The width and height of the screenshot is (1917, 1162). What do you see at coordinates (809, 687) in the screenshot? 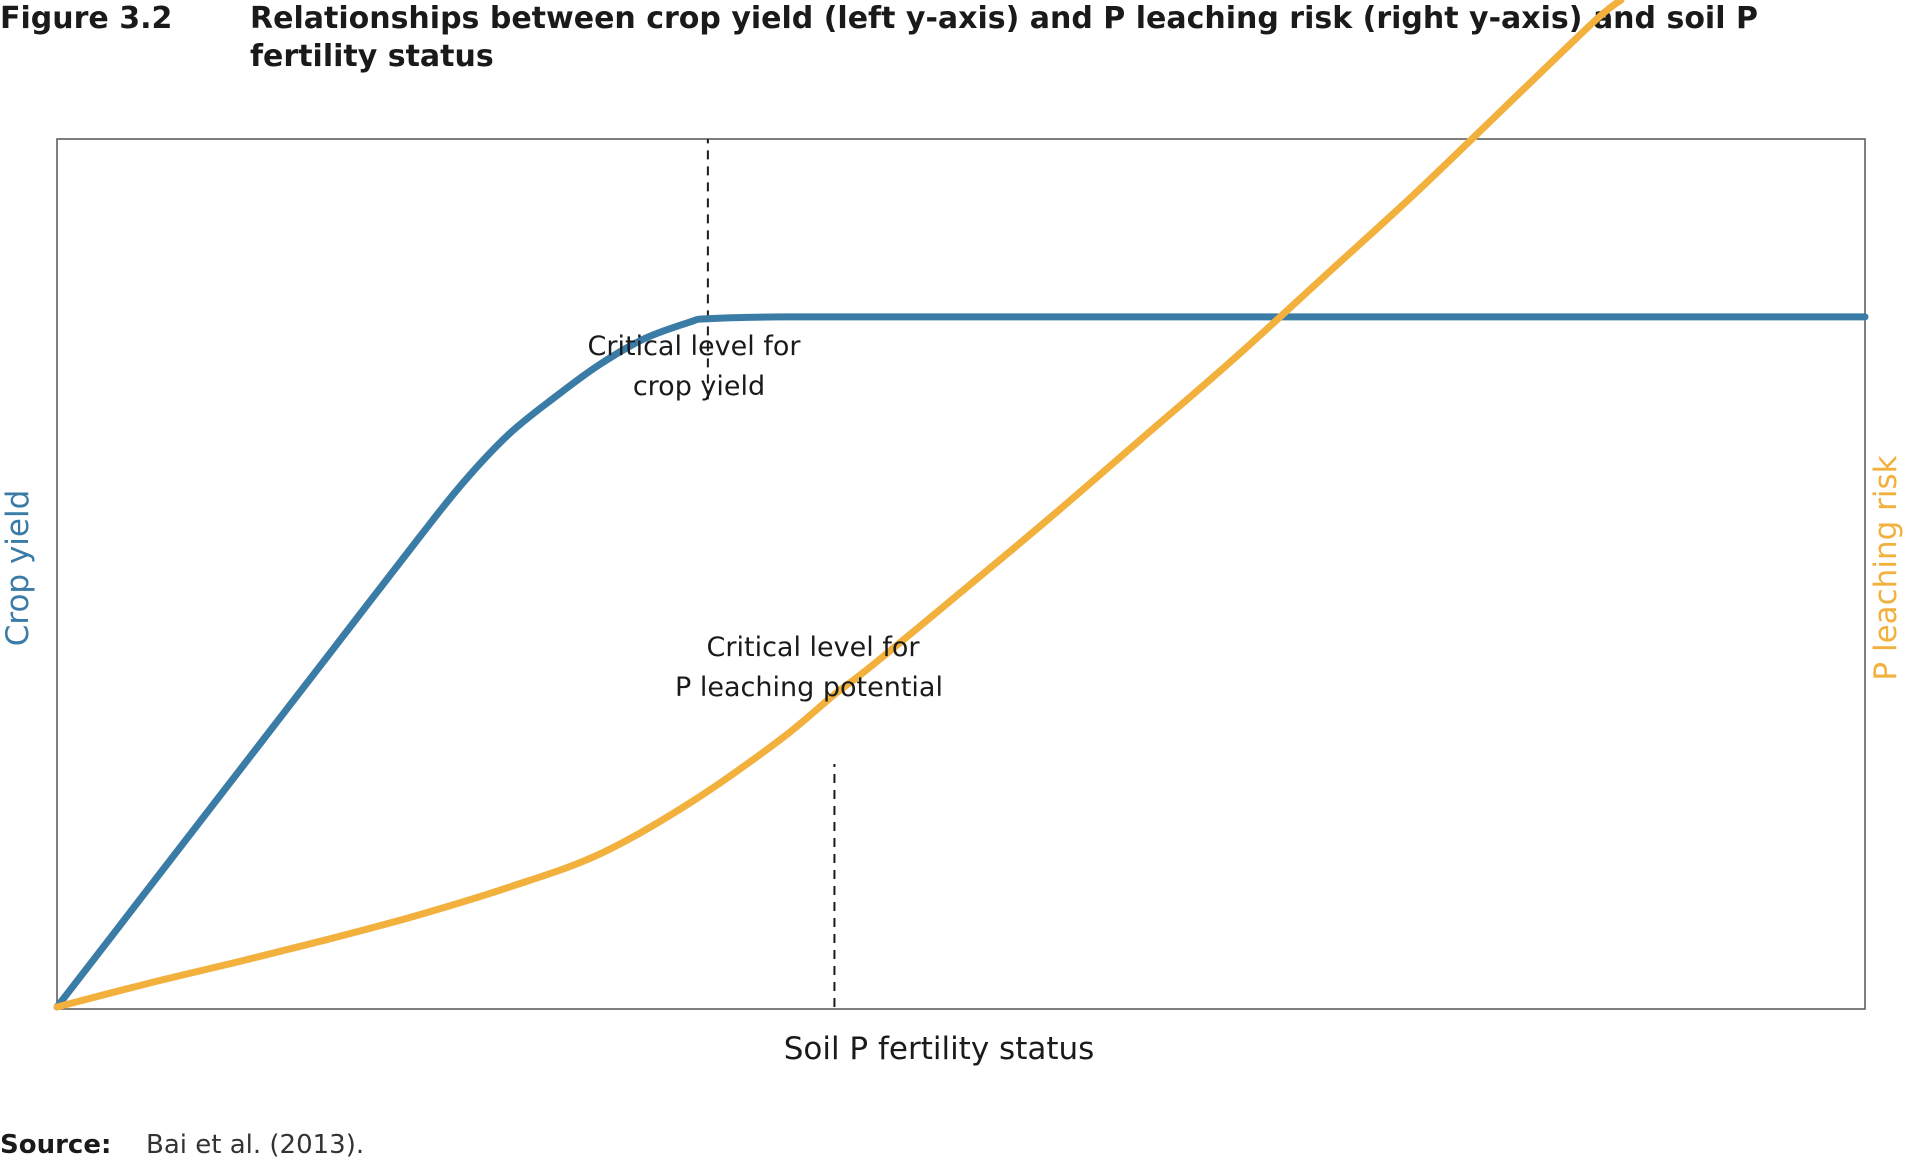
I see `annotation-p-leaching-line-2: P leaching potential` at bounding box center [809, 687].